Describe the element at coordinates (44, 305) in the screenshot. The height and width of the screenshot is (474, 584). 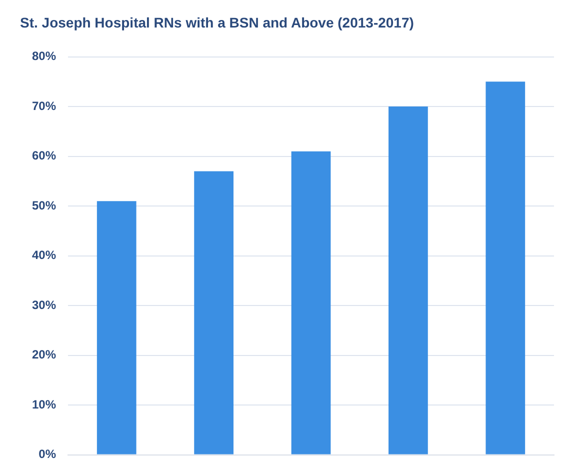
I see `y-tick-label: 30%` at that location.